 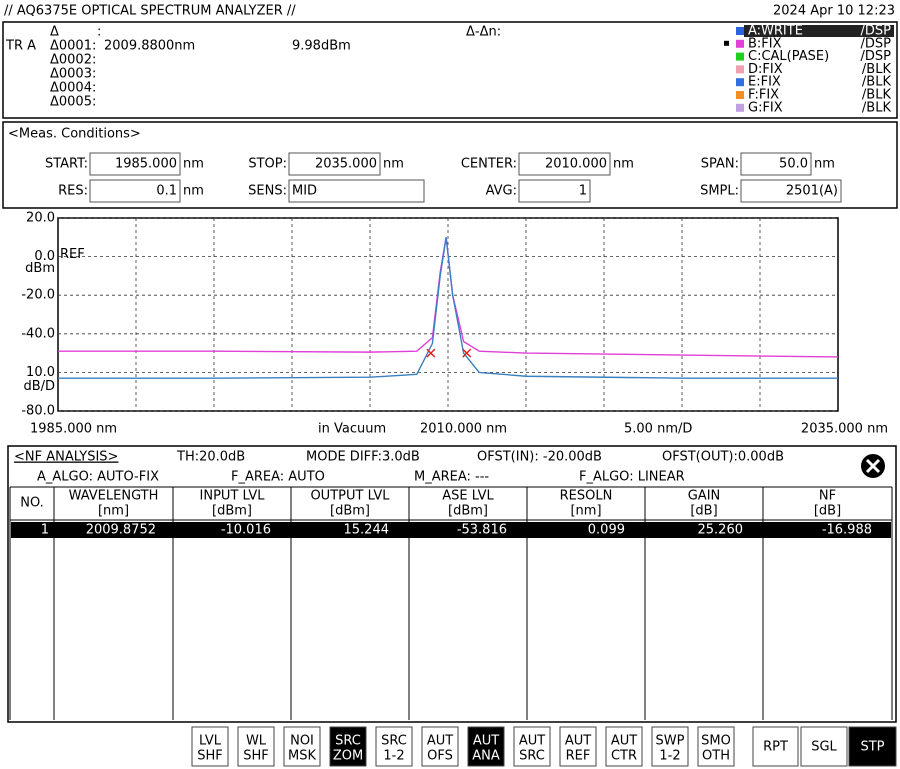 I want to click on run-label: RPT, so click(x=775, y=747).